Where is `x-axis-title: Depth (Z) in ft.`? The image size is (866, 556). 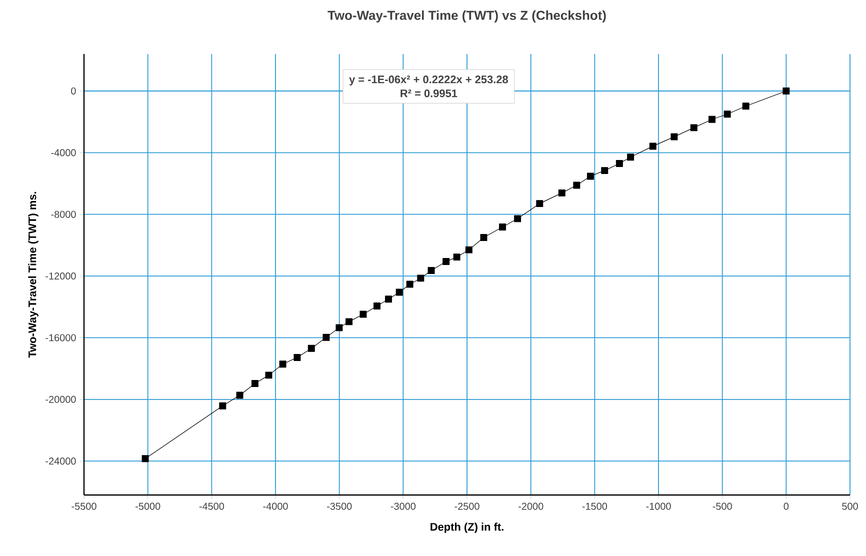 x-axis-title: Depth (Z) in ft. is located at coordinates (467, 527).